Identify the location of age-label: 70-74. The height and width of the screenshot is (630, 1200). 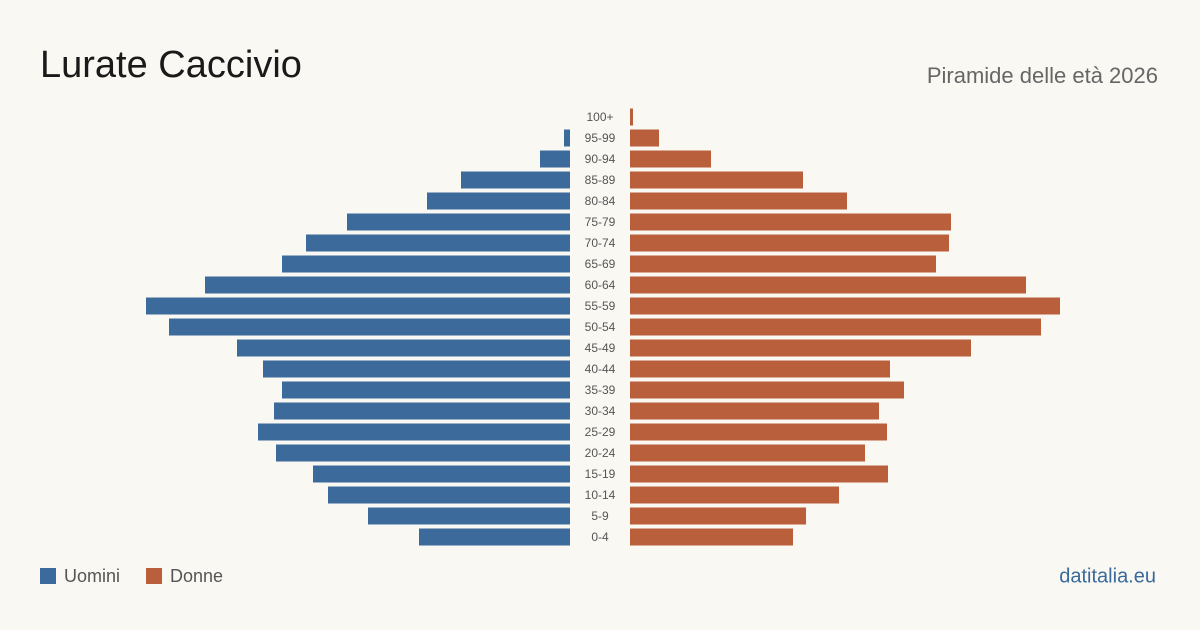
(600, 243).